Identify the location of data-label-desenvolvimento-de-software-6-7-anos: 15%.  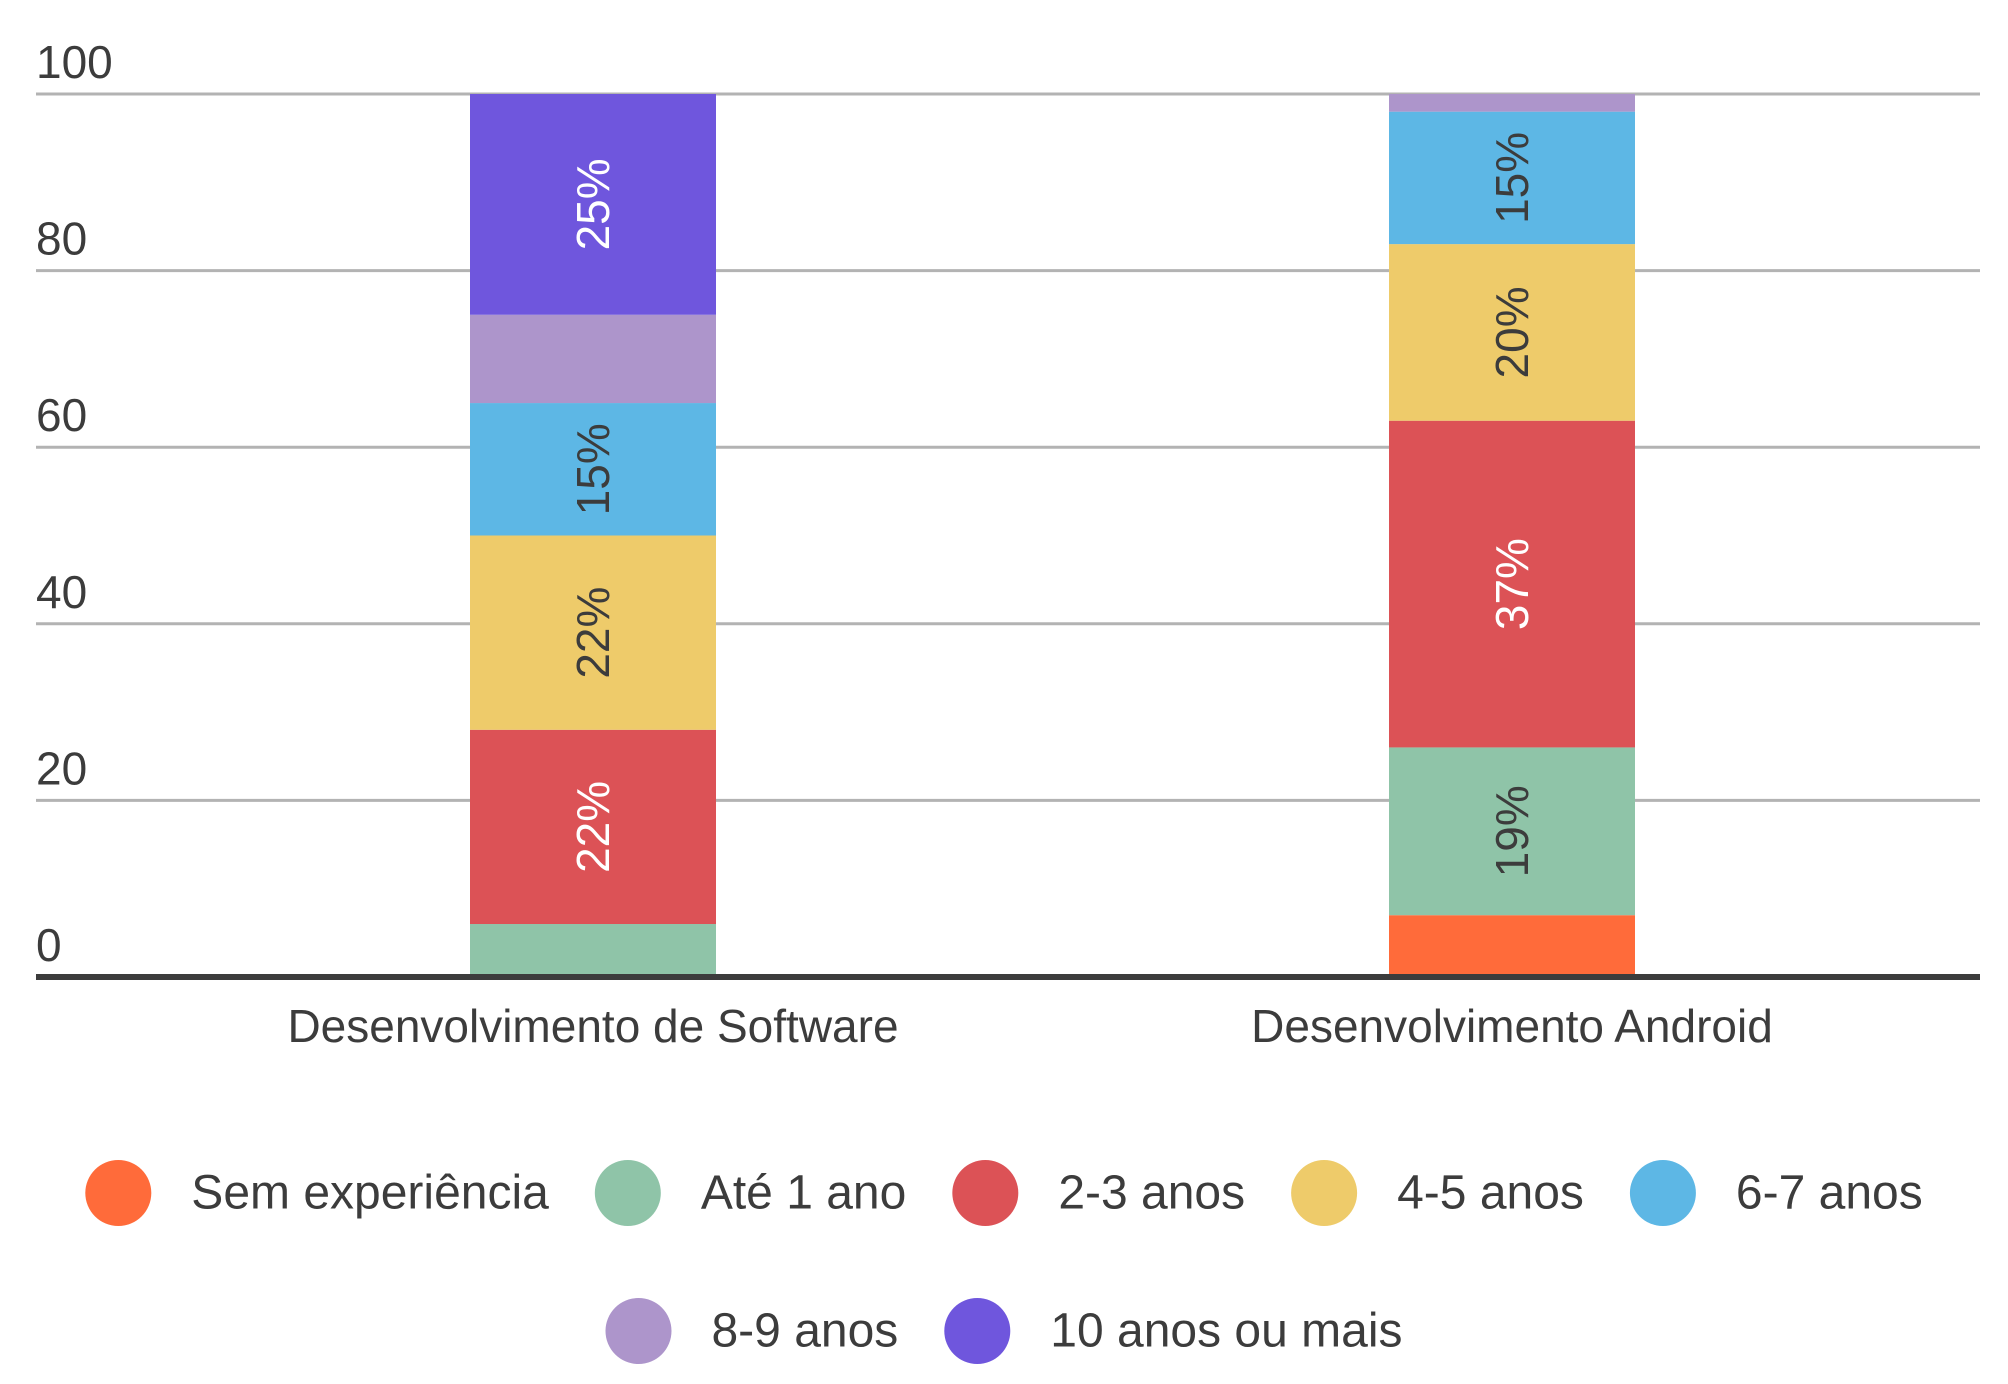
(593, 469).